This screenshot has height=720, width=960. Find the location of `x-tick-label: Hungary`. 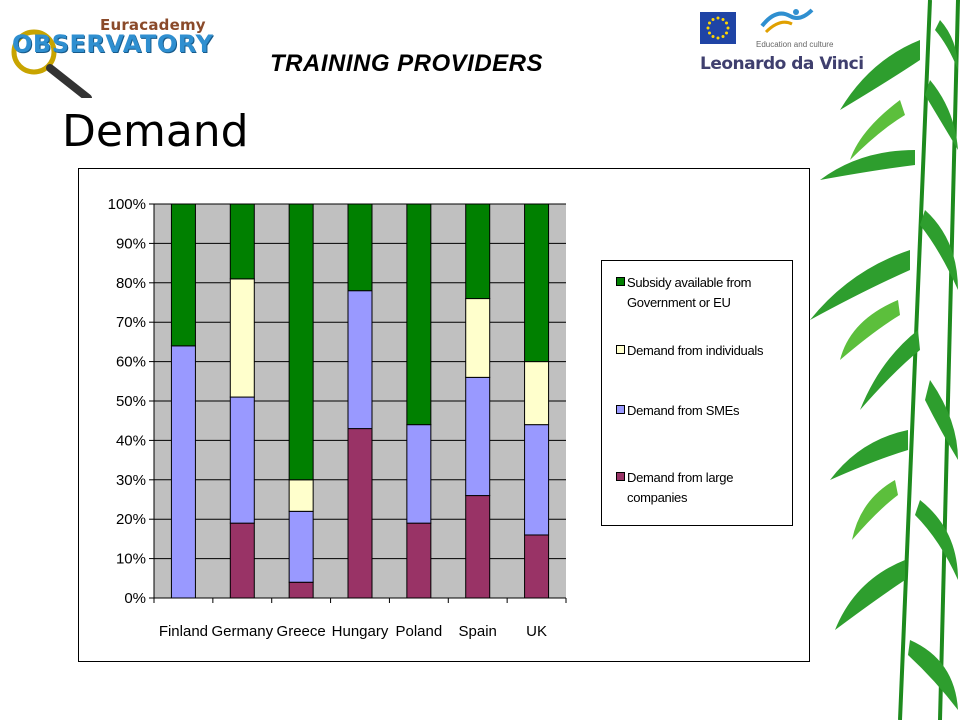

x-tick-label: Hungary is located at coordinates (360, 631).